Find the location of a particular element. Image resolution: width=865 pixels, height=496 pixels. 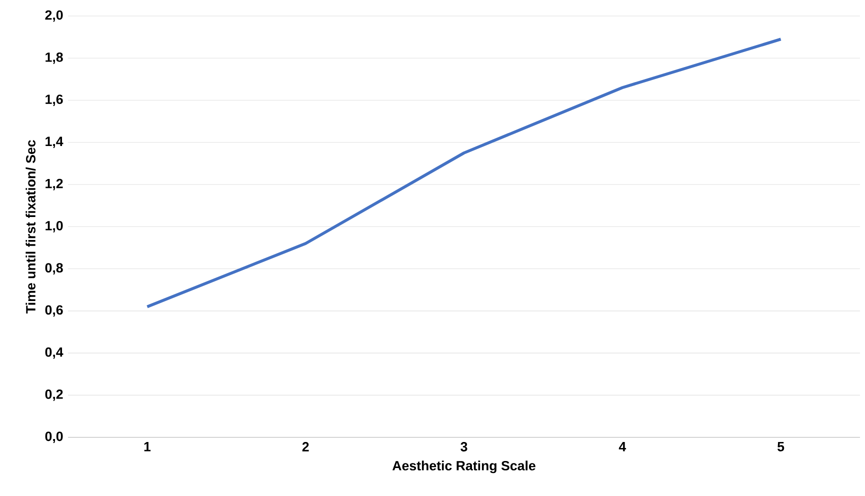

y-tick-label: 1,0 is located at coordinates (54, 226).